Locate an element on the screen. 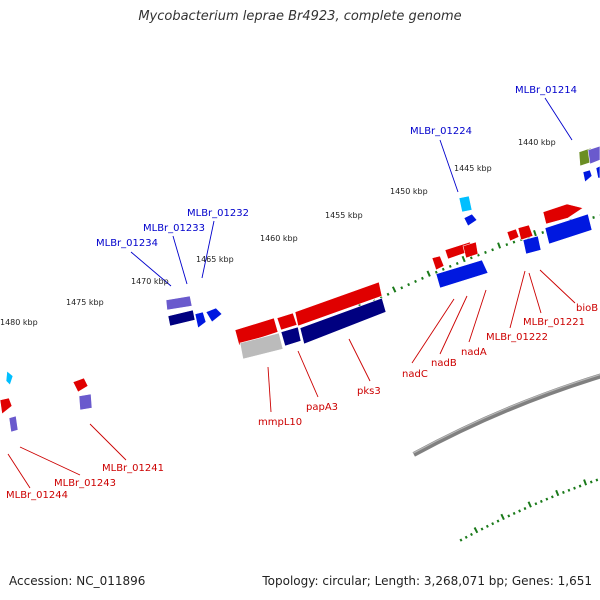  gene-label: nadC is located at coordinates (415, 374).